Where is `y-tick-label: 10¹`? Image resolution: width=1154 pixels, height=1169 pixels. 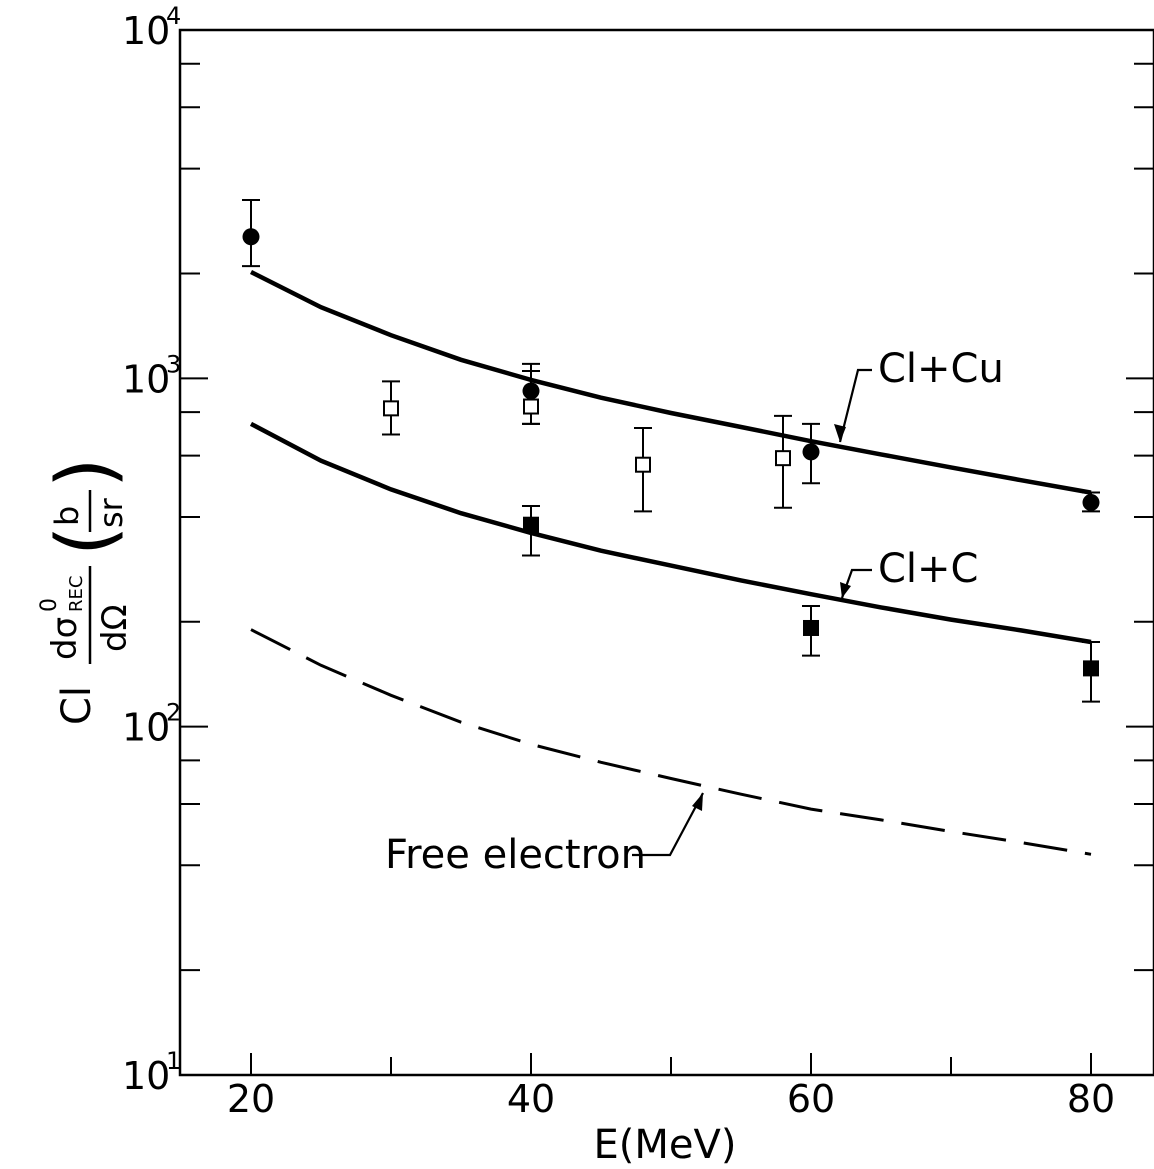 y-tick-label: 10¹ is located at coordinates (151, 1072).